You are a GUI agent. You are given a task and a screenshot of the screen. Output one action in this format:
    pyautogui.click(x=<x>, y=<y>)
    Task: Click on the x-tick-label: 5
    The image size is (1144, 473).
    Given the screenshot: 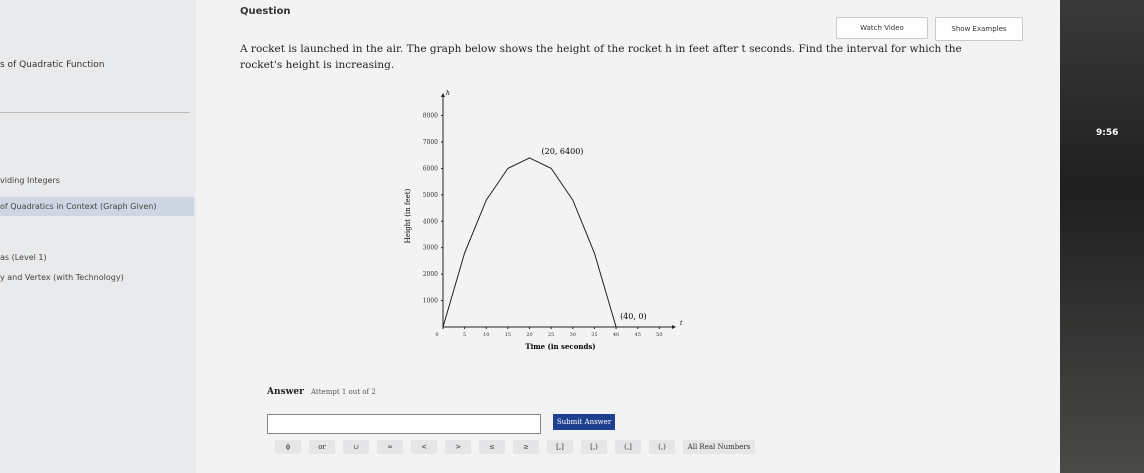 What is the action you would take?
    pyautogui.click(x=464, y=335)
    